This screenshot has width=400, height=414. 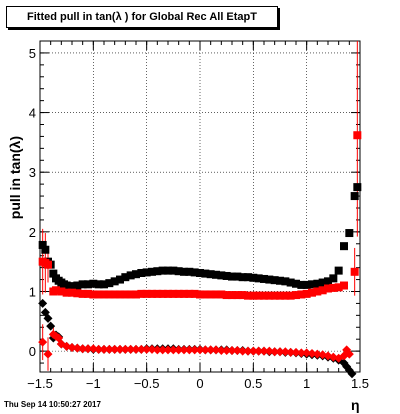 I want to click on x-tick-label: 1.5, so click(x=360, y=383).